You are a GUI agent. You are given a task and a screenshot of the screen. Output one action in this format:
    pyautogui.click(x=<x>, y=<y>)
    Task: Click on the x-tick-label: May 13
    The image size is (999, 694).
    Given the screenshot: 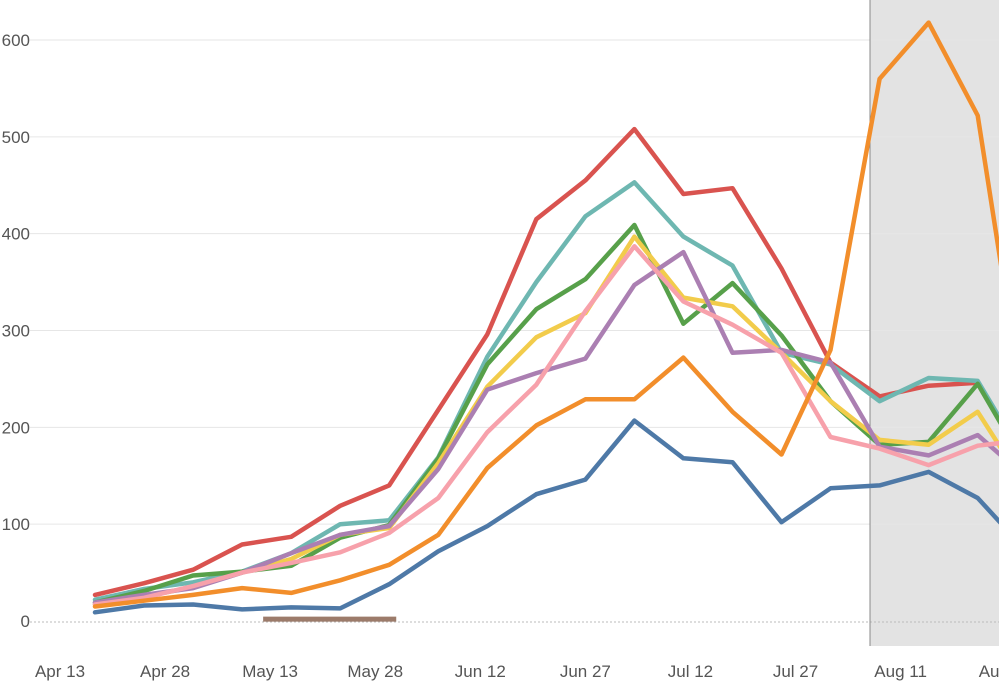 What is the action you would take?
    pyautogui.click(x=270, y=671)
    